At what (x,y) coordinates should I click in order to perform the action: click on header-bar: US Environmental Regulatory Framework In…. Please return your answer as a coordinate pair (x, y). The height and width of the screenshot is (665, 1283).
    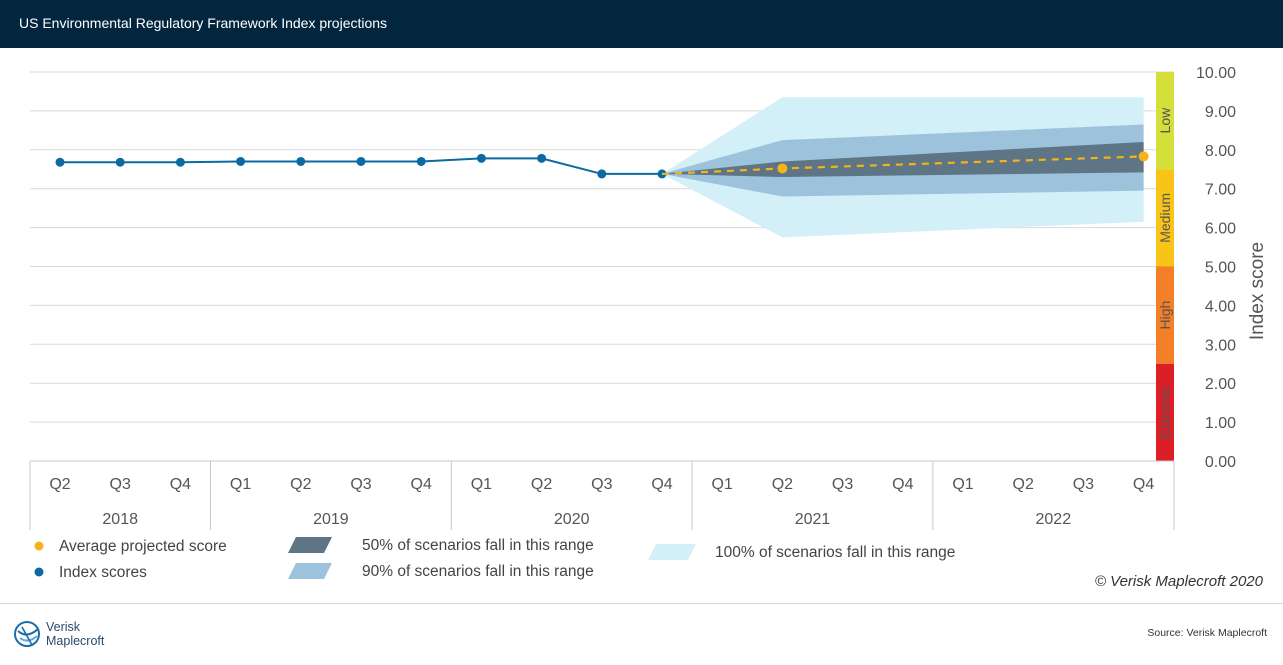
    Looking at the image, I should click on (641, 24).